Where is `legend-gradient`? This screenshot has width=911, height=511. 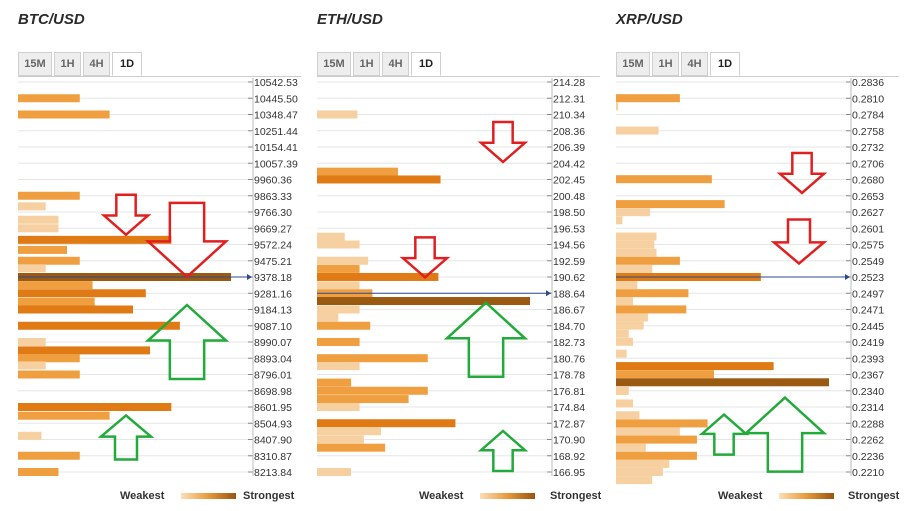
legend-gradient is located at coordinates (806, 496).